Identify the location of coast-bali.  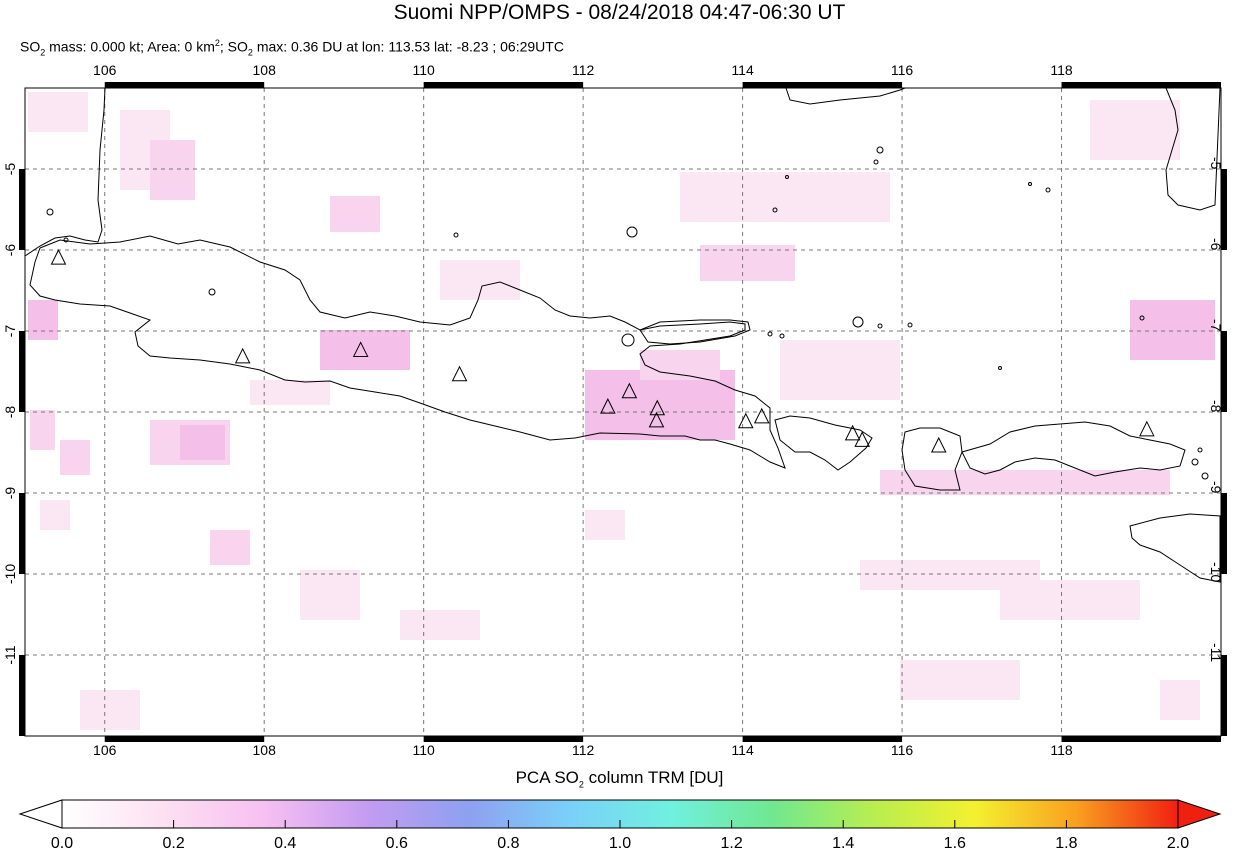
(823, 443).